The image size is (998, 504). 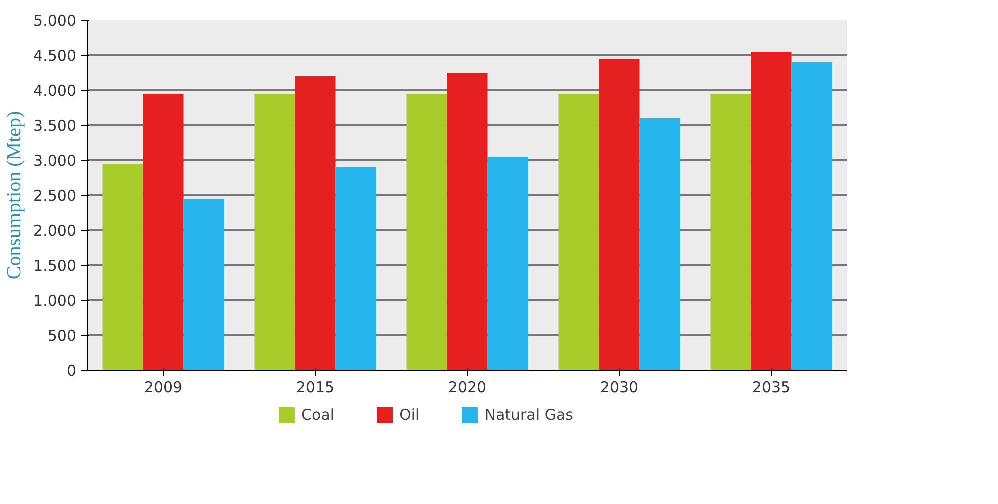 I want to click on x-tick-label: 2009, so click(x=163, y=387).